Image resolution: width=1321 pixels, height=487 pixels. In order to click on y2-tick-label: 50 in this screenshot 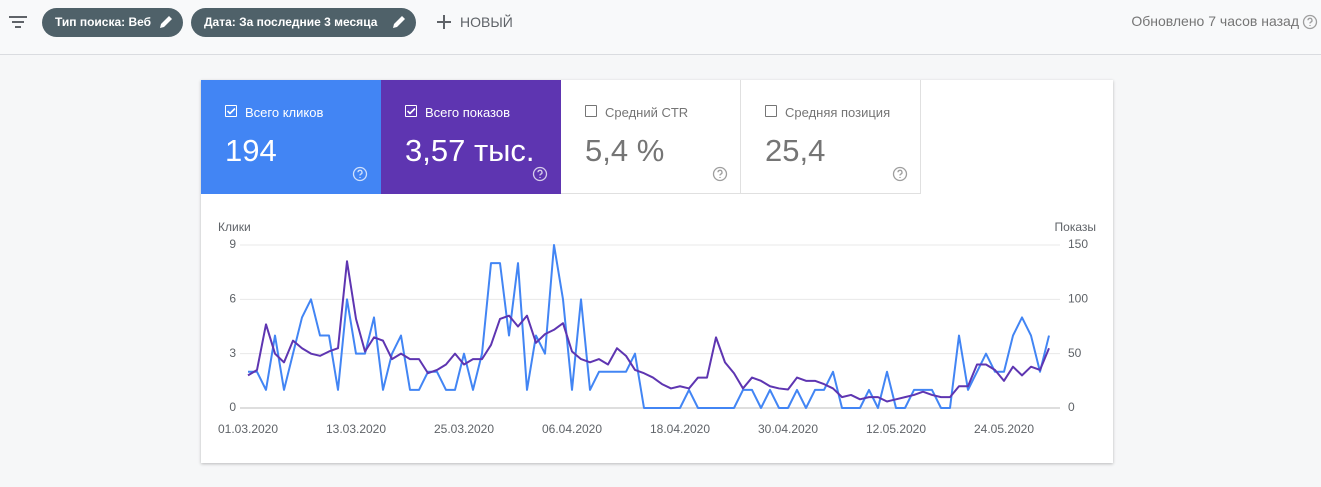, I will do `click(1075, 353)`.